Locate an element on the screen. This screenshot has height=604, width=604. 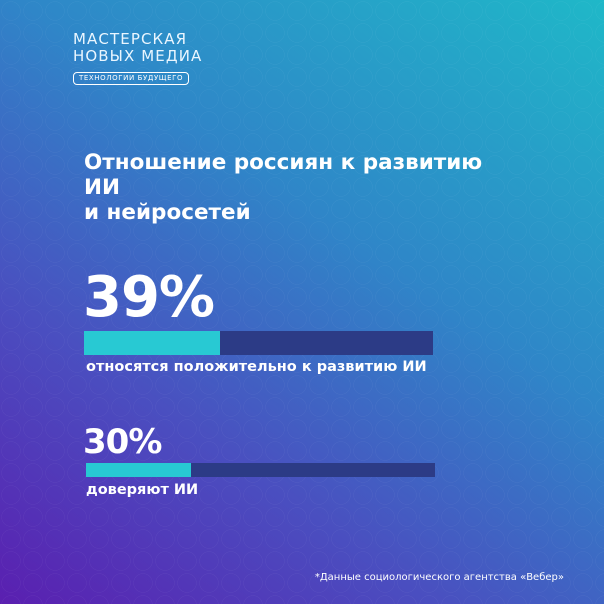
title-line-1: Отношение россиян к развитию ИИ is located at coordinates (283, 175).